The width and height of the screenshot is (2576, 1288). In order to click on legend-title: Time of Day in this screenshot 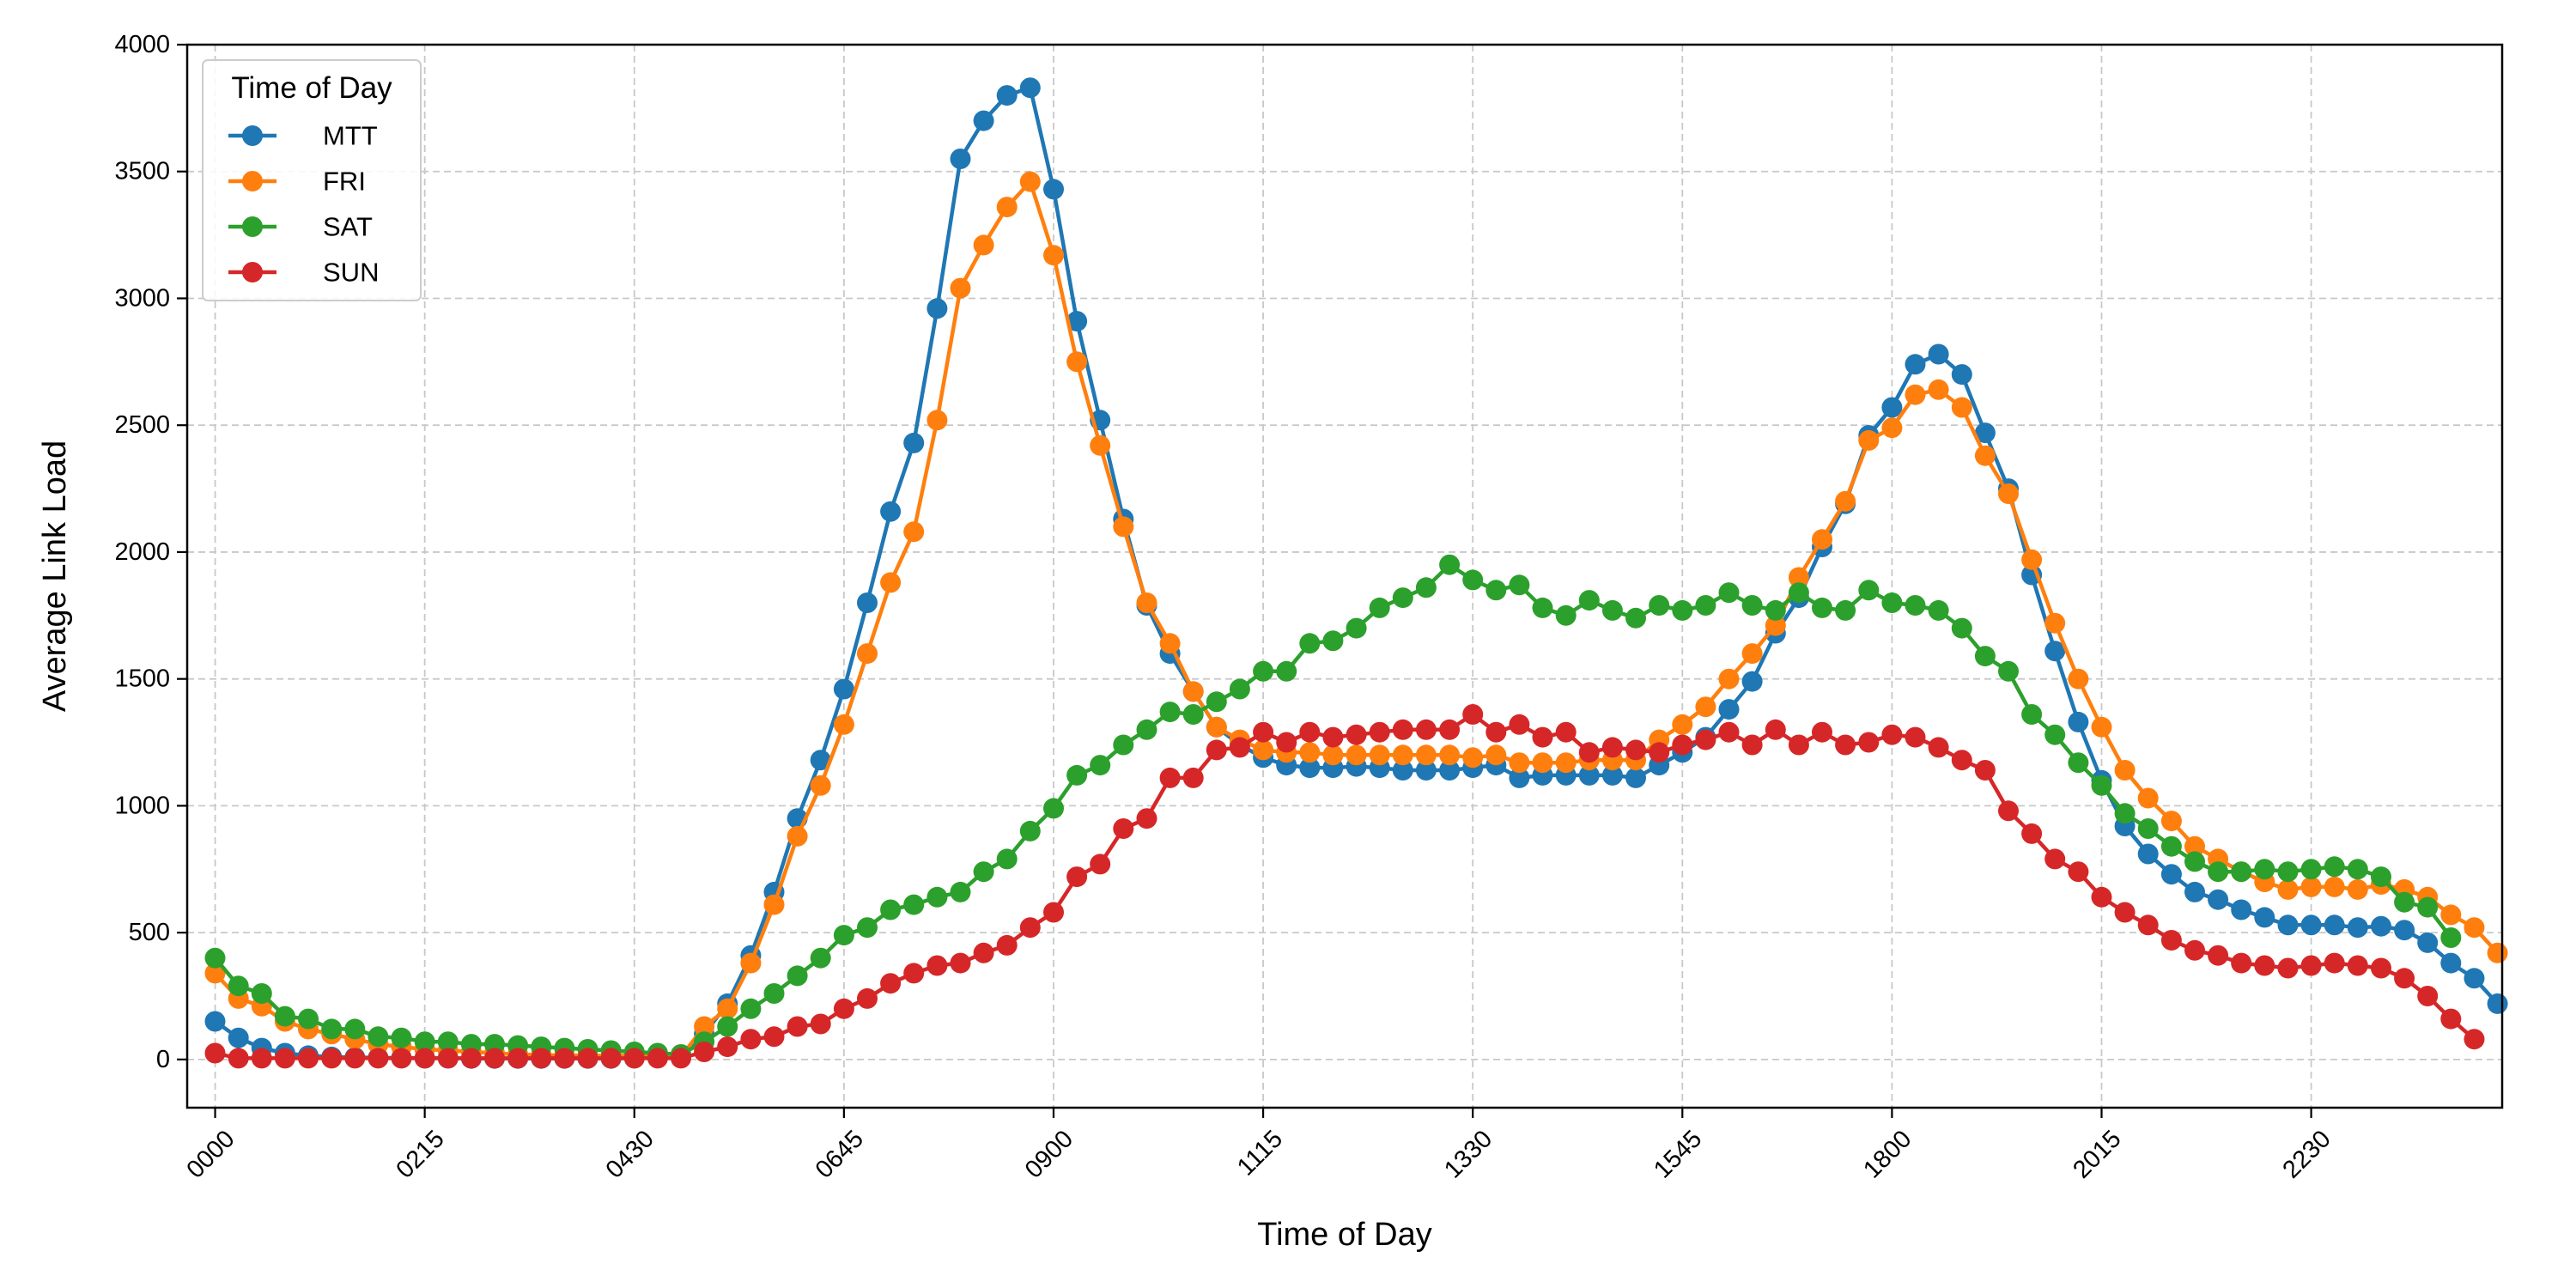, I will do `click(312, 88)`.